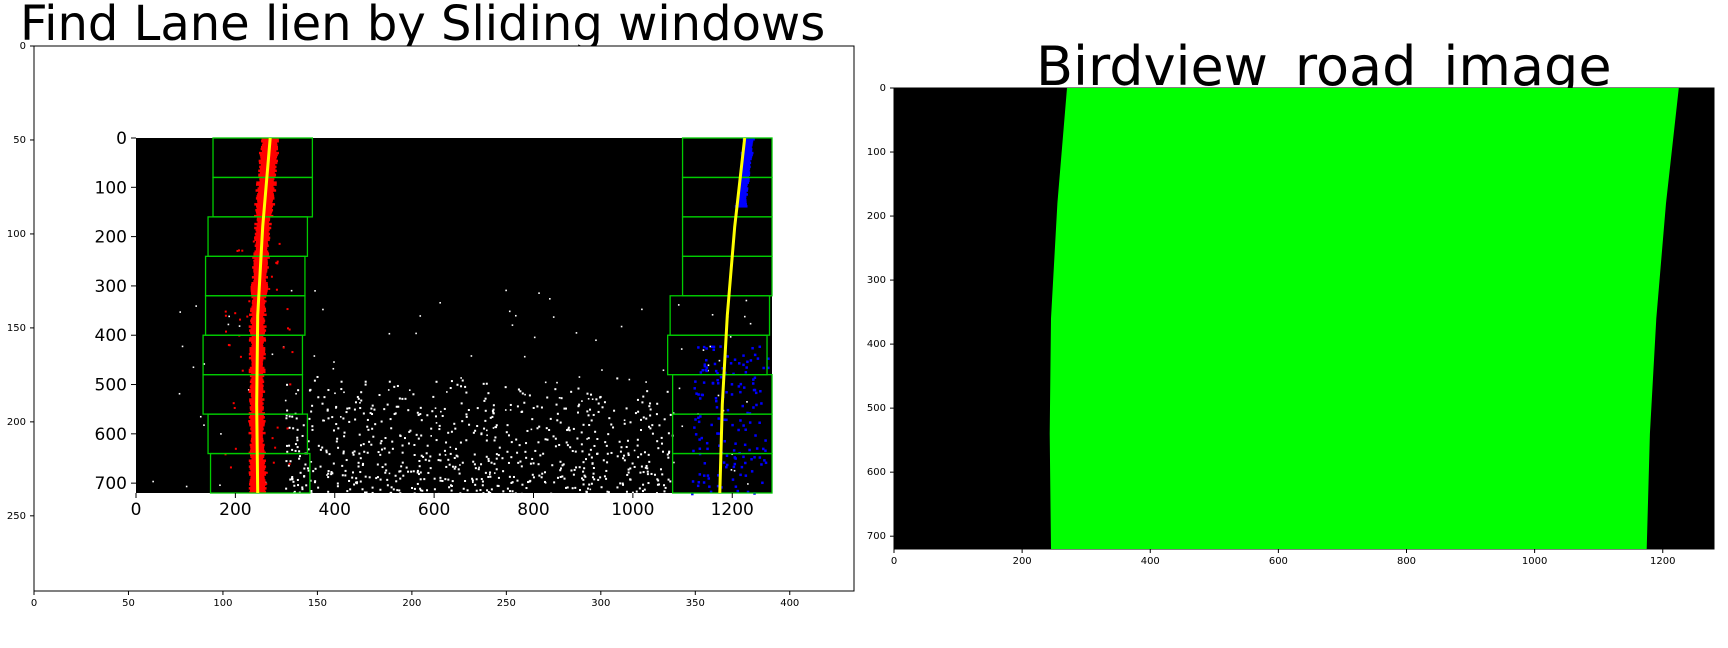 The width and height of the screenshot is (1728, 648). Describe the element at coordinates (1534, 561) in the screenshot. I see `right-x-tick-label: 1000` at that location.